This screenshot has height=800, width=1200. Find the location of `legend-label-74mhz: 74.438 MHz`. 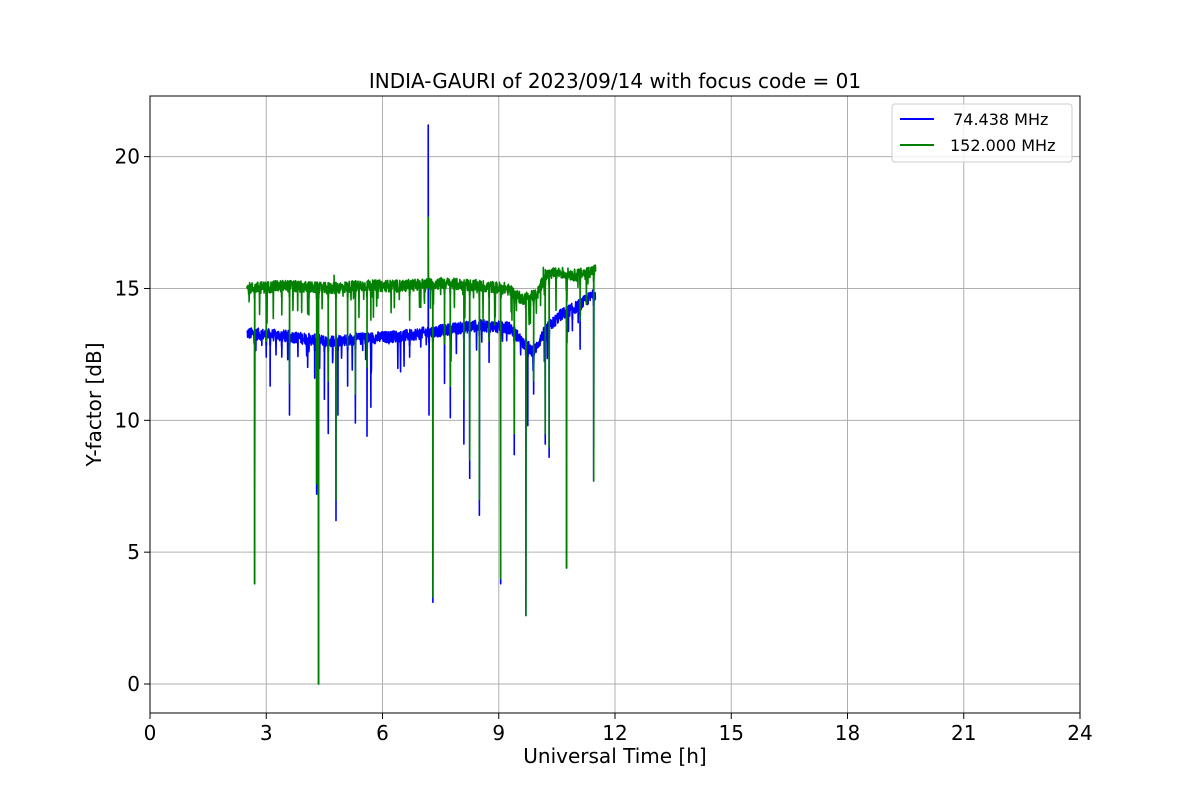

legend-label-74mhz: 74.438 MHz is located at coordinates (998, 119).